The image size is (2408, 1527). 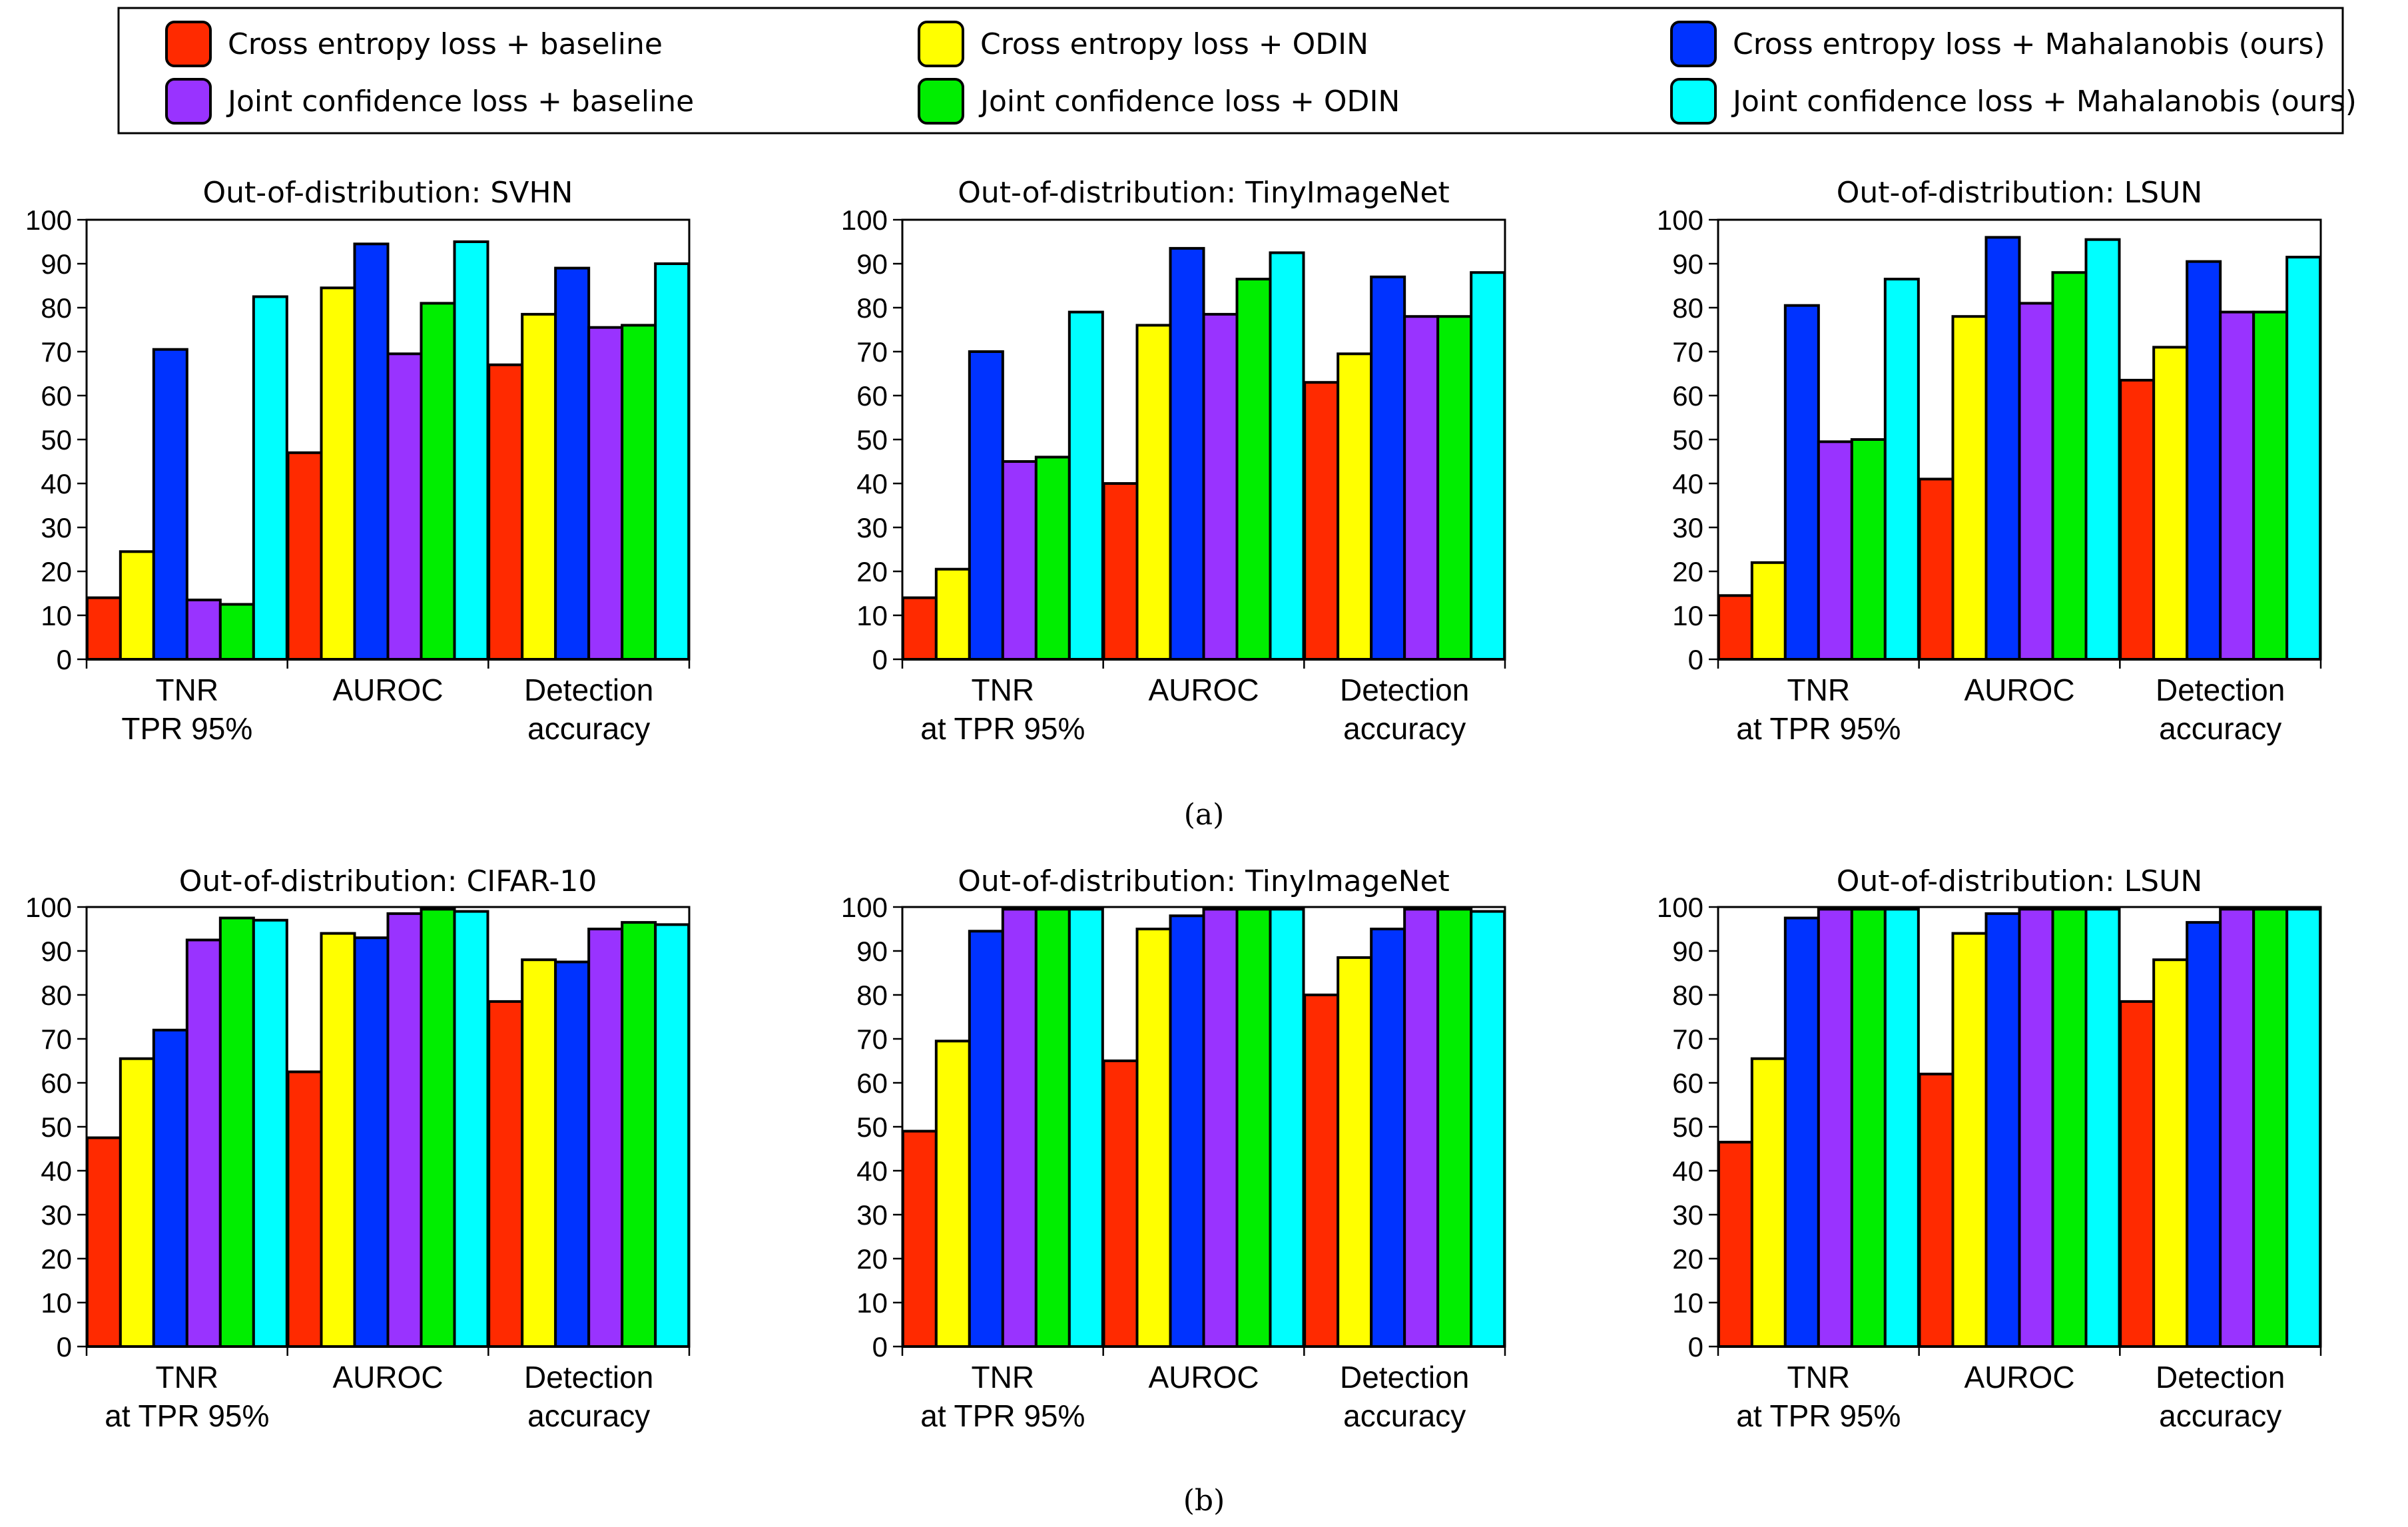 I want to click on legend-label: Joint confidence loss + ODIN, so click(x=1189, y=102).